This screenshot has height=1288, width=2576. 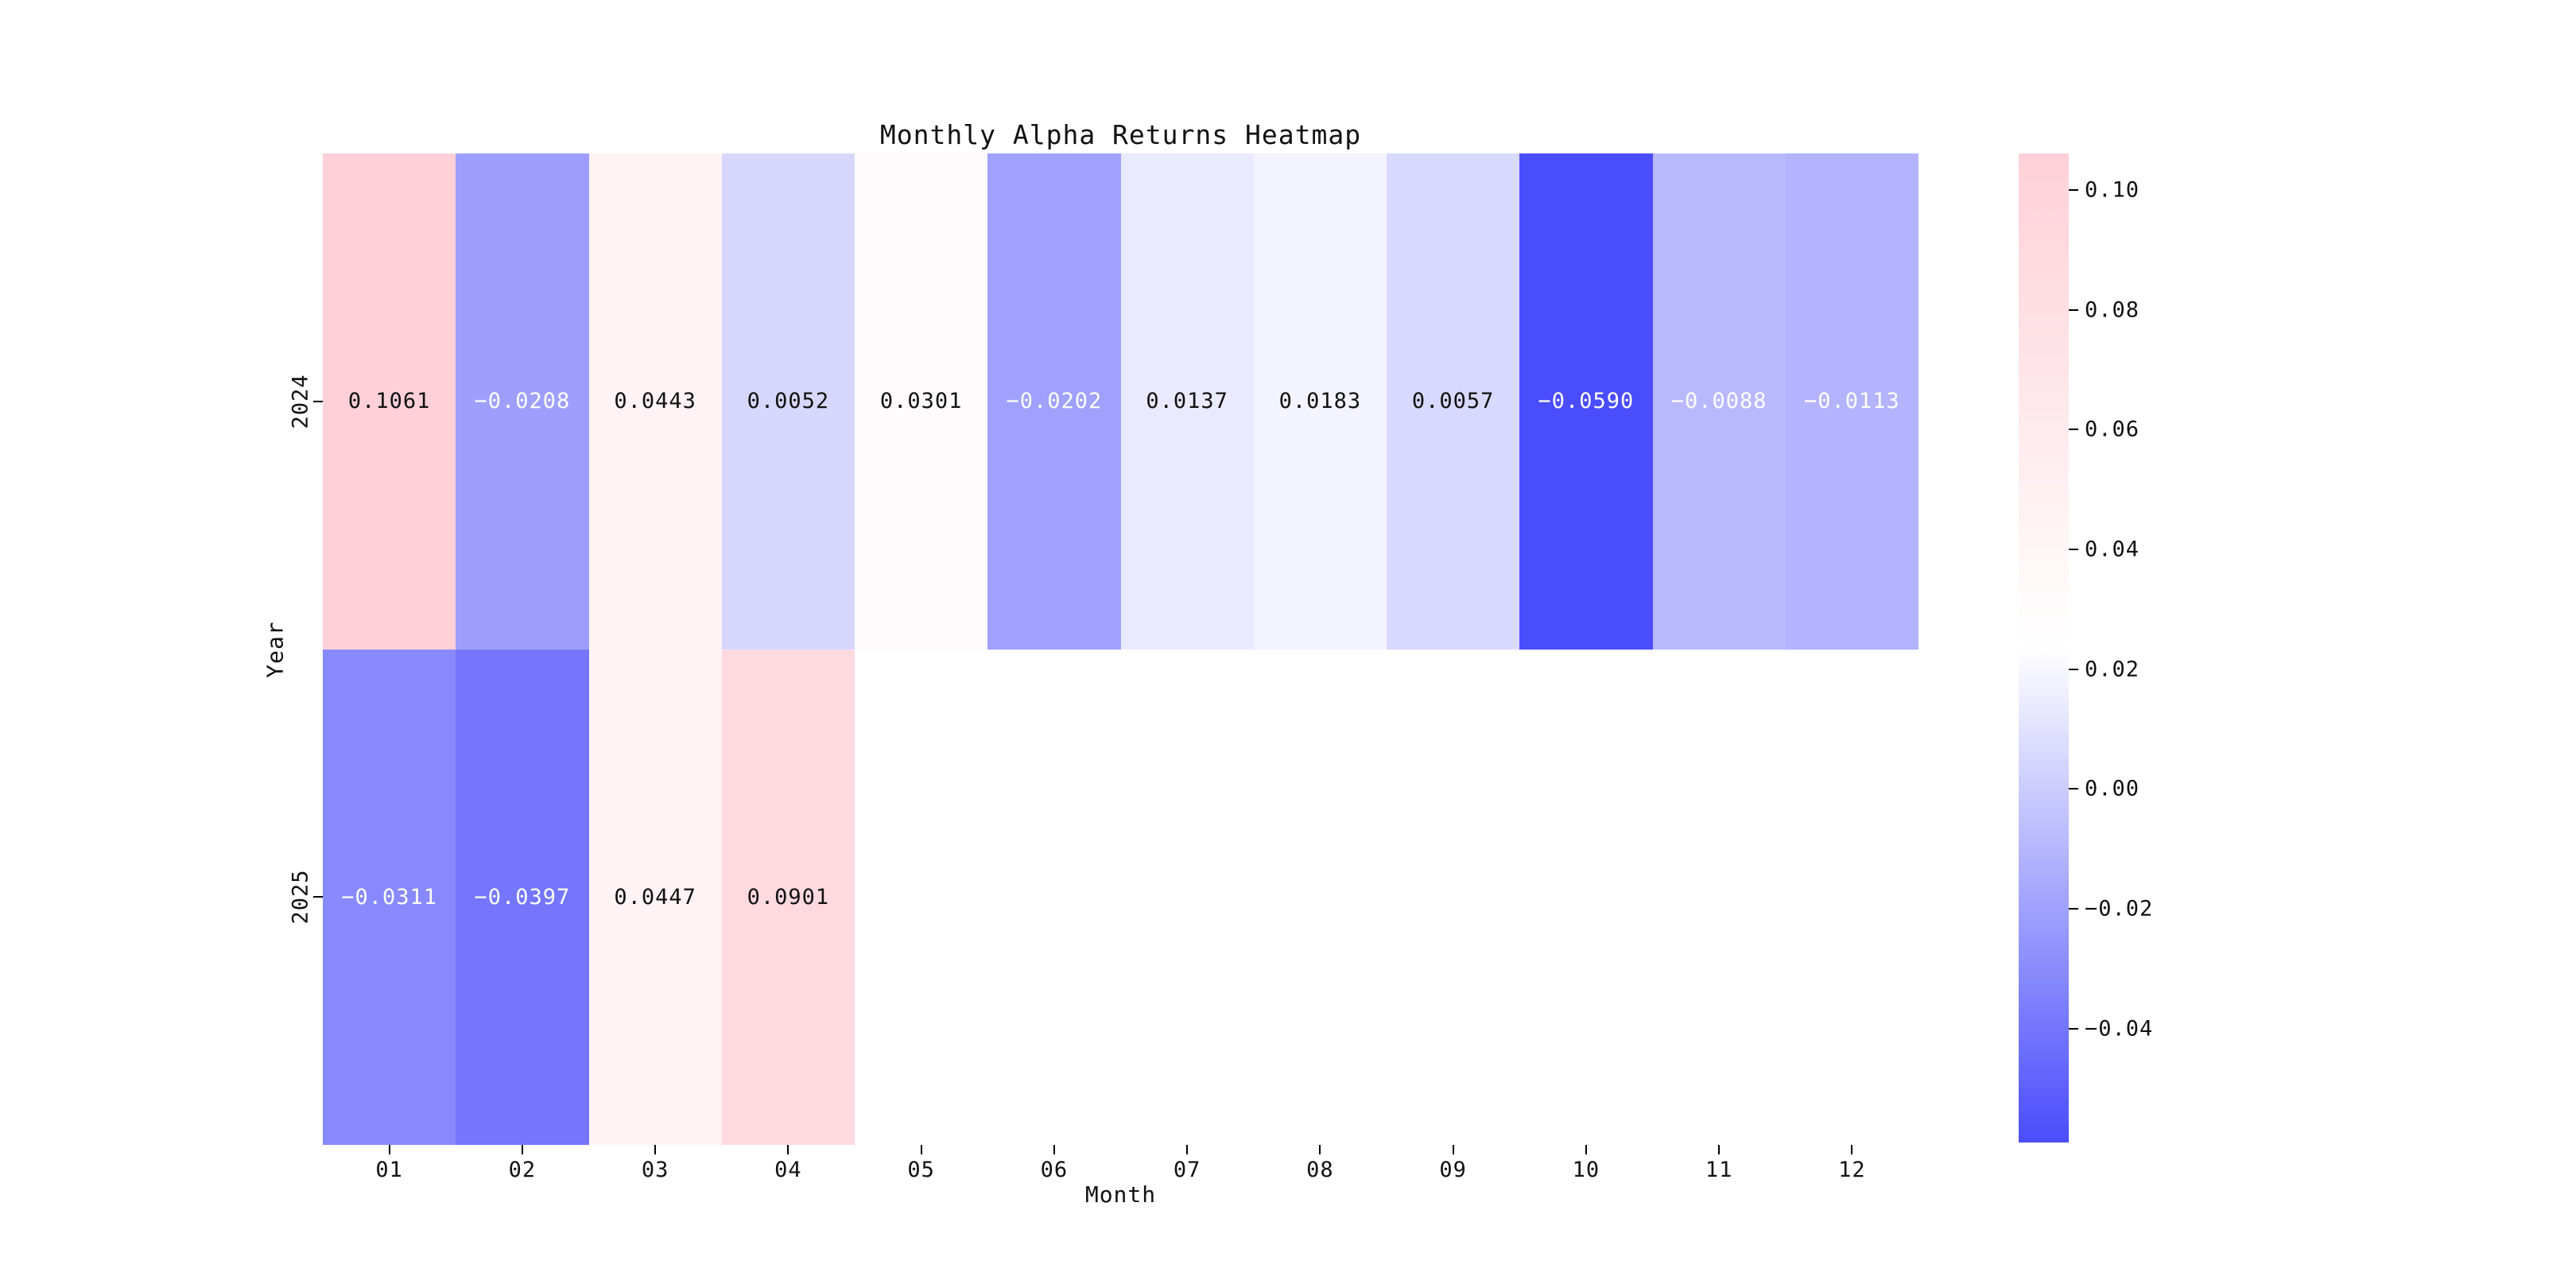 I want to click on heatmap-cell: −0.0397, so click(x=522, y=897).